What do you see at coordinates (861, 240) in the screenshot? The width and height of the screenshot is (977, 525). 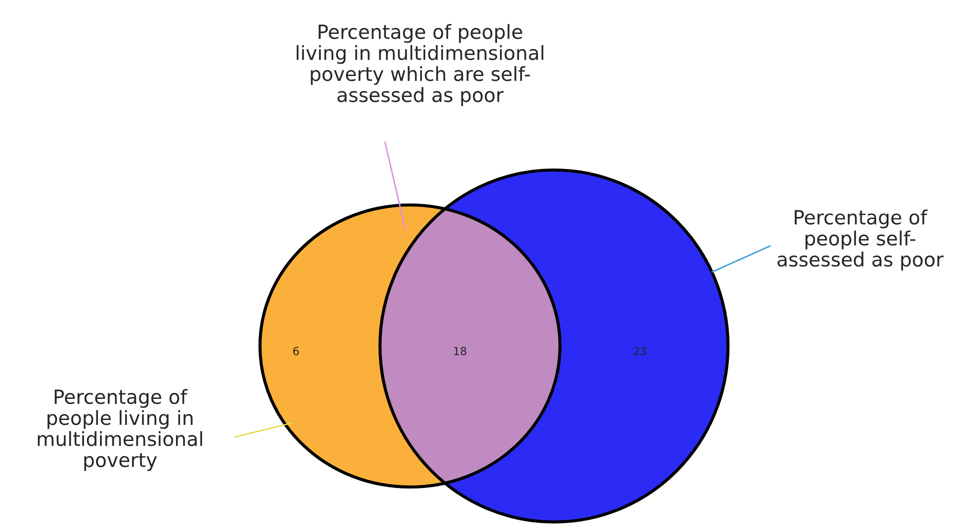 I see `category-label: Percentage of people self- assessed as poor` at bounding box center [861, 240].